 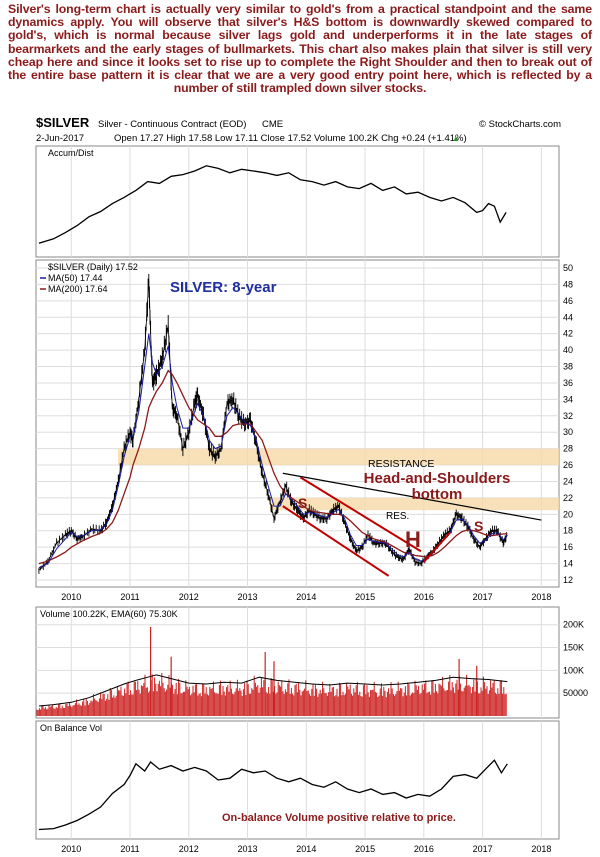 I want to click on x-tick-label-2018-1: 2018, so click(x=541, y=849).